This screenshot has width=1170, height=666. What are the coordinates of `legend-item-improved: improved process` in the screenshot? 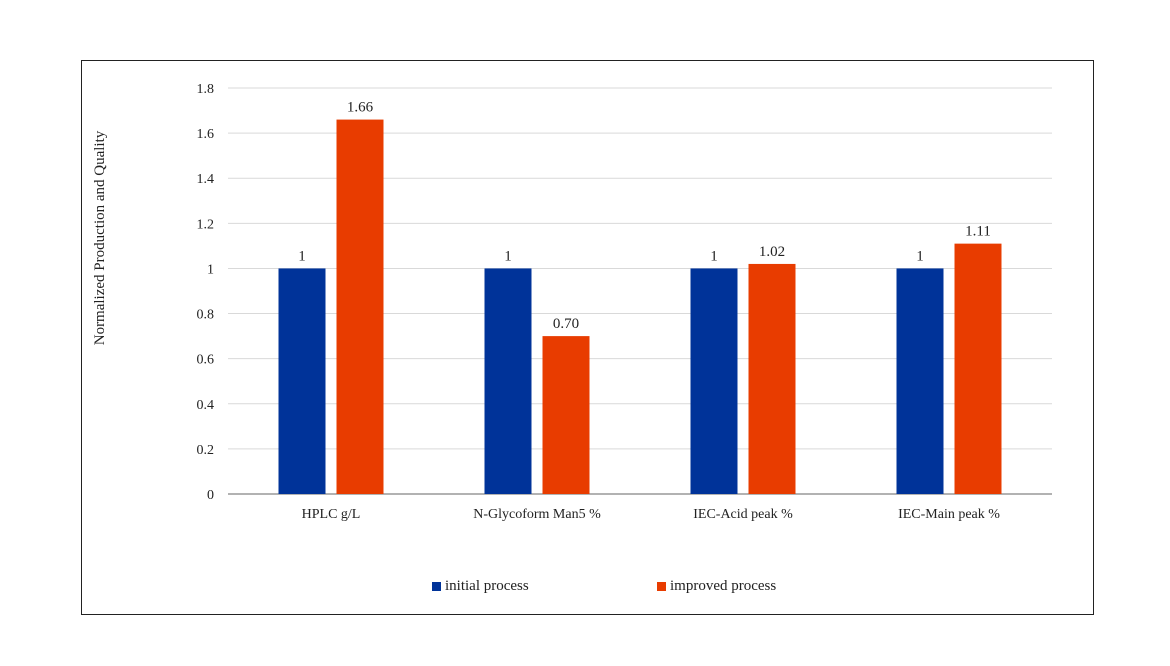 It's located at (716, 586).